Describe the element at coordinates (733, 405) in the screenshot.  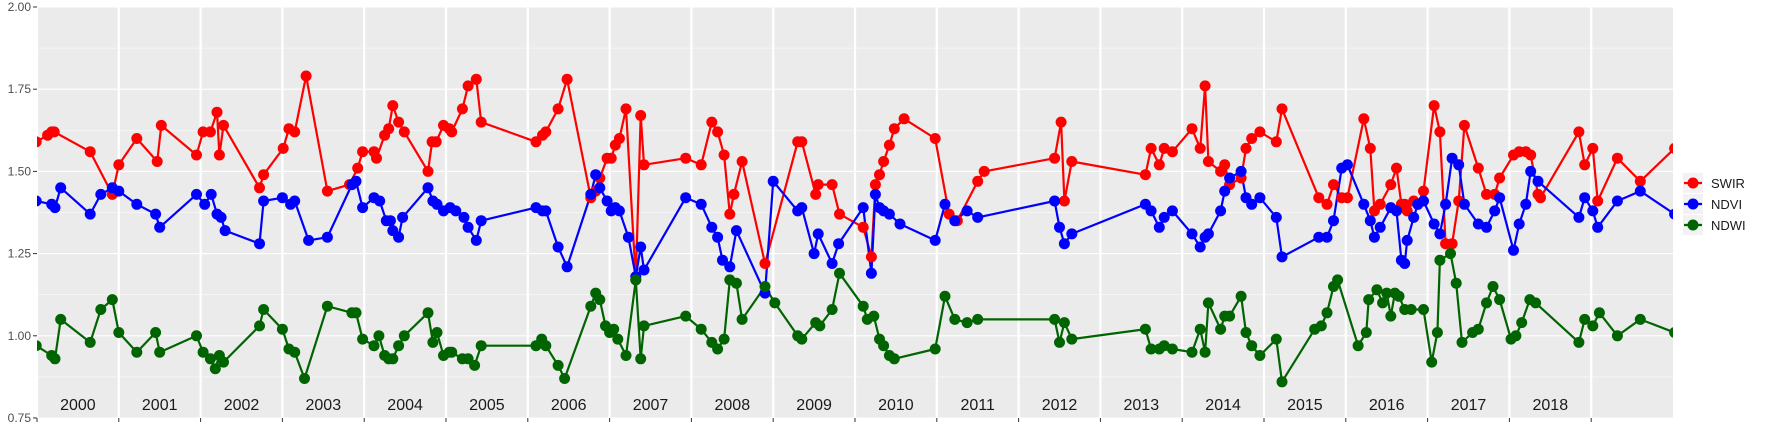
I see `year-label: 2008` at that location.